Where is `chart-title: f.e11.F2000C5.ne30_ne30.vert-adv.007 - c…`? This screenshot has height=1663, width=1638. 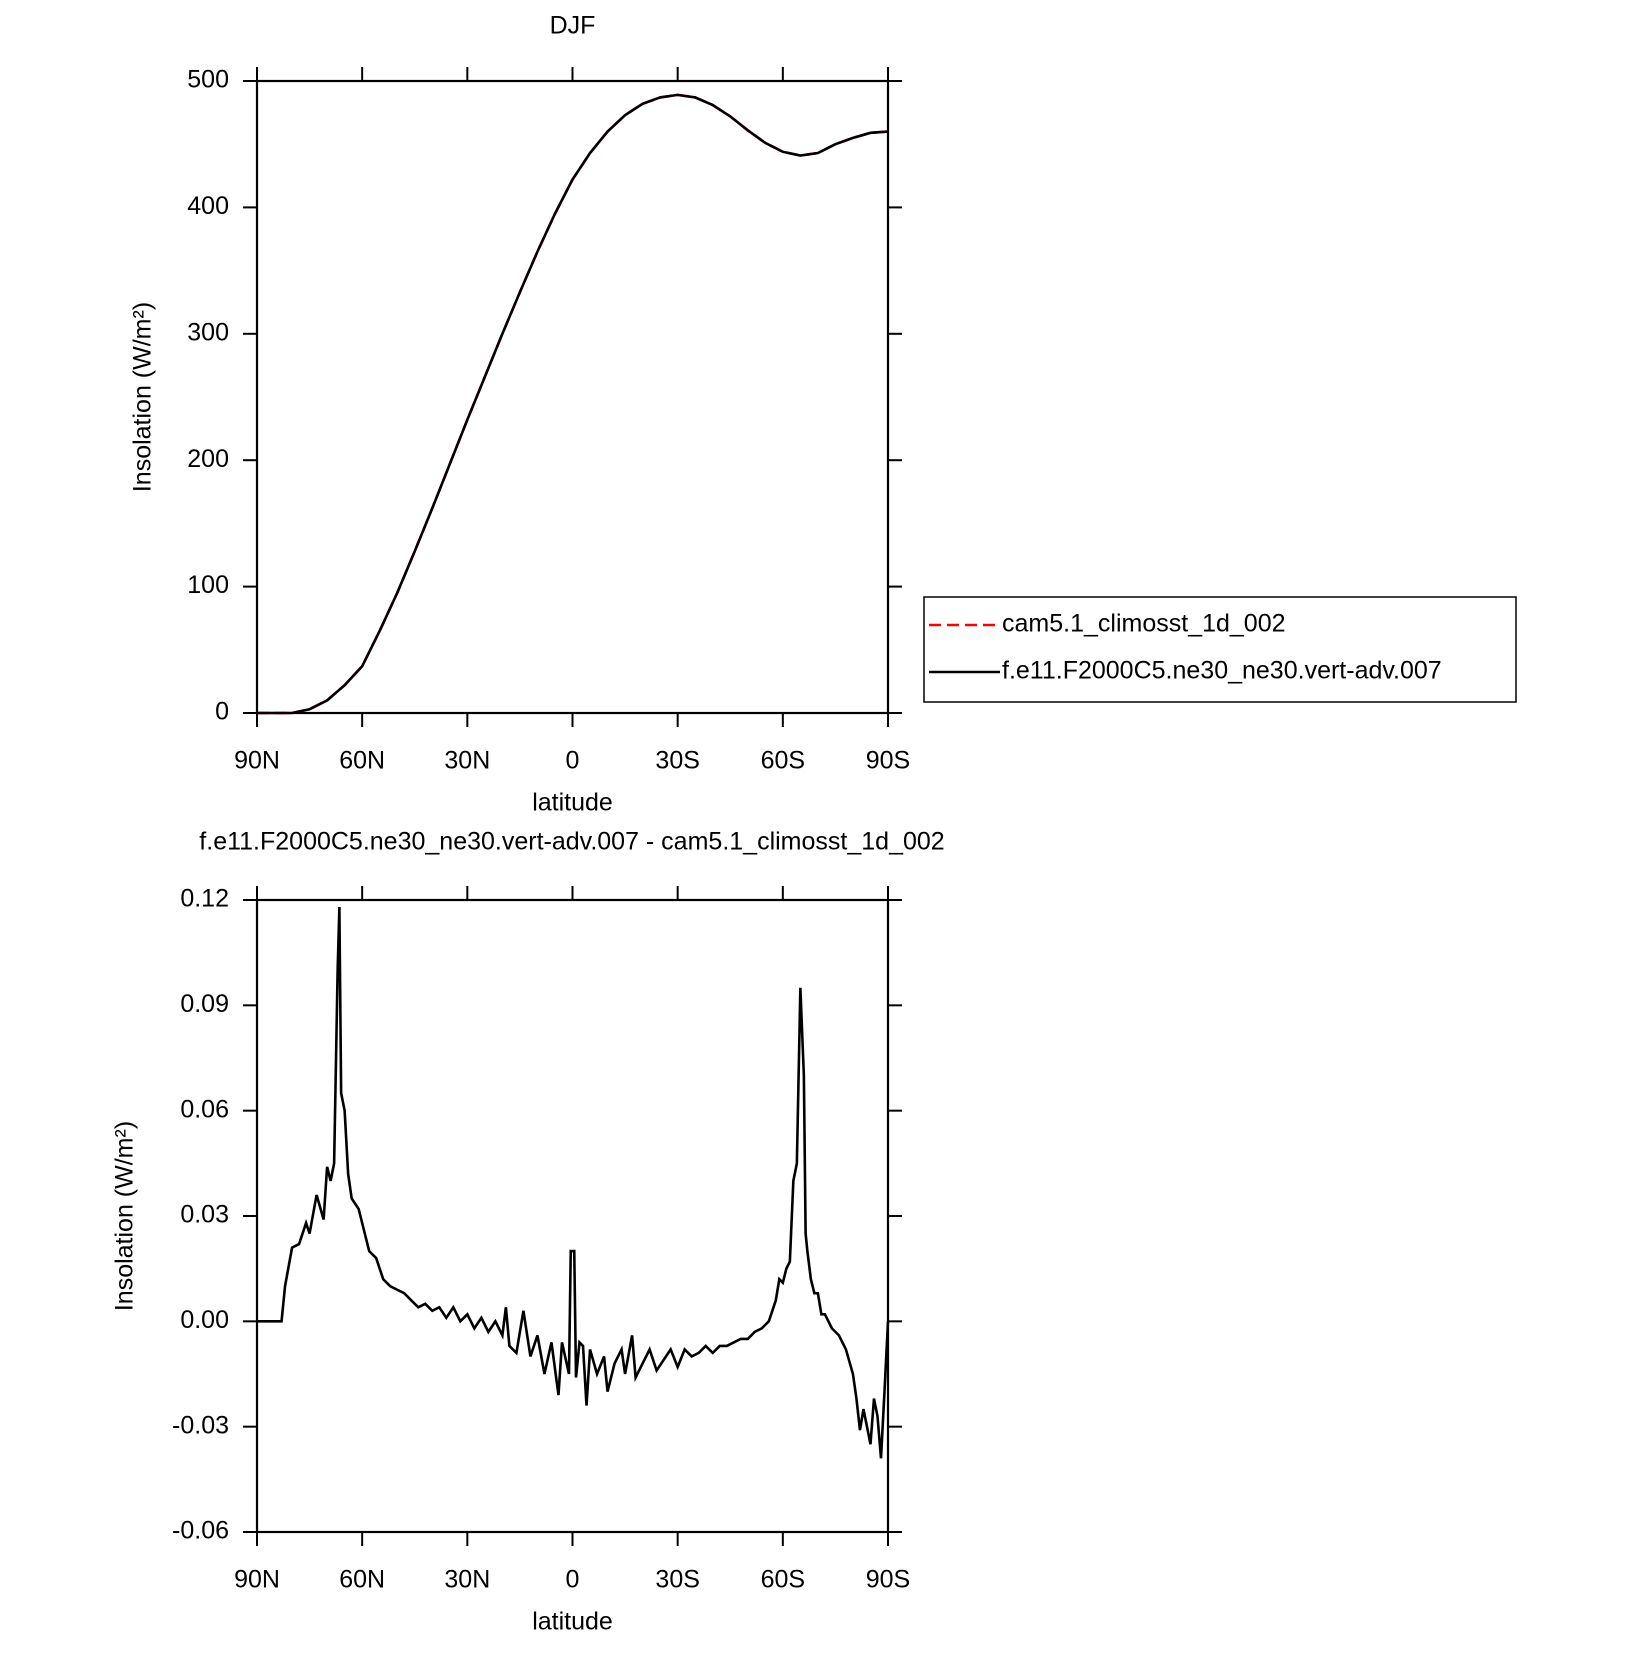 chart-title: f.e11.F2000C5.ne30_ne30.vert-adv.007 - c… is located at coordinates (571, 842).